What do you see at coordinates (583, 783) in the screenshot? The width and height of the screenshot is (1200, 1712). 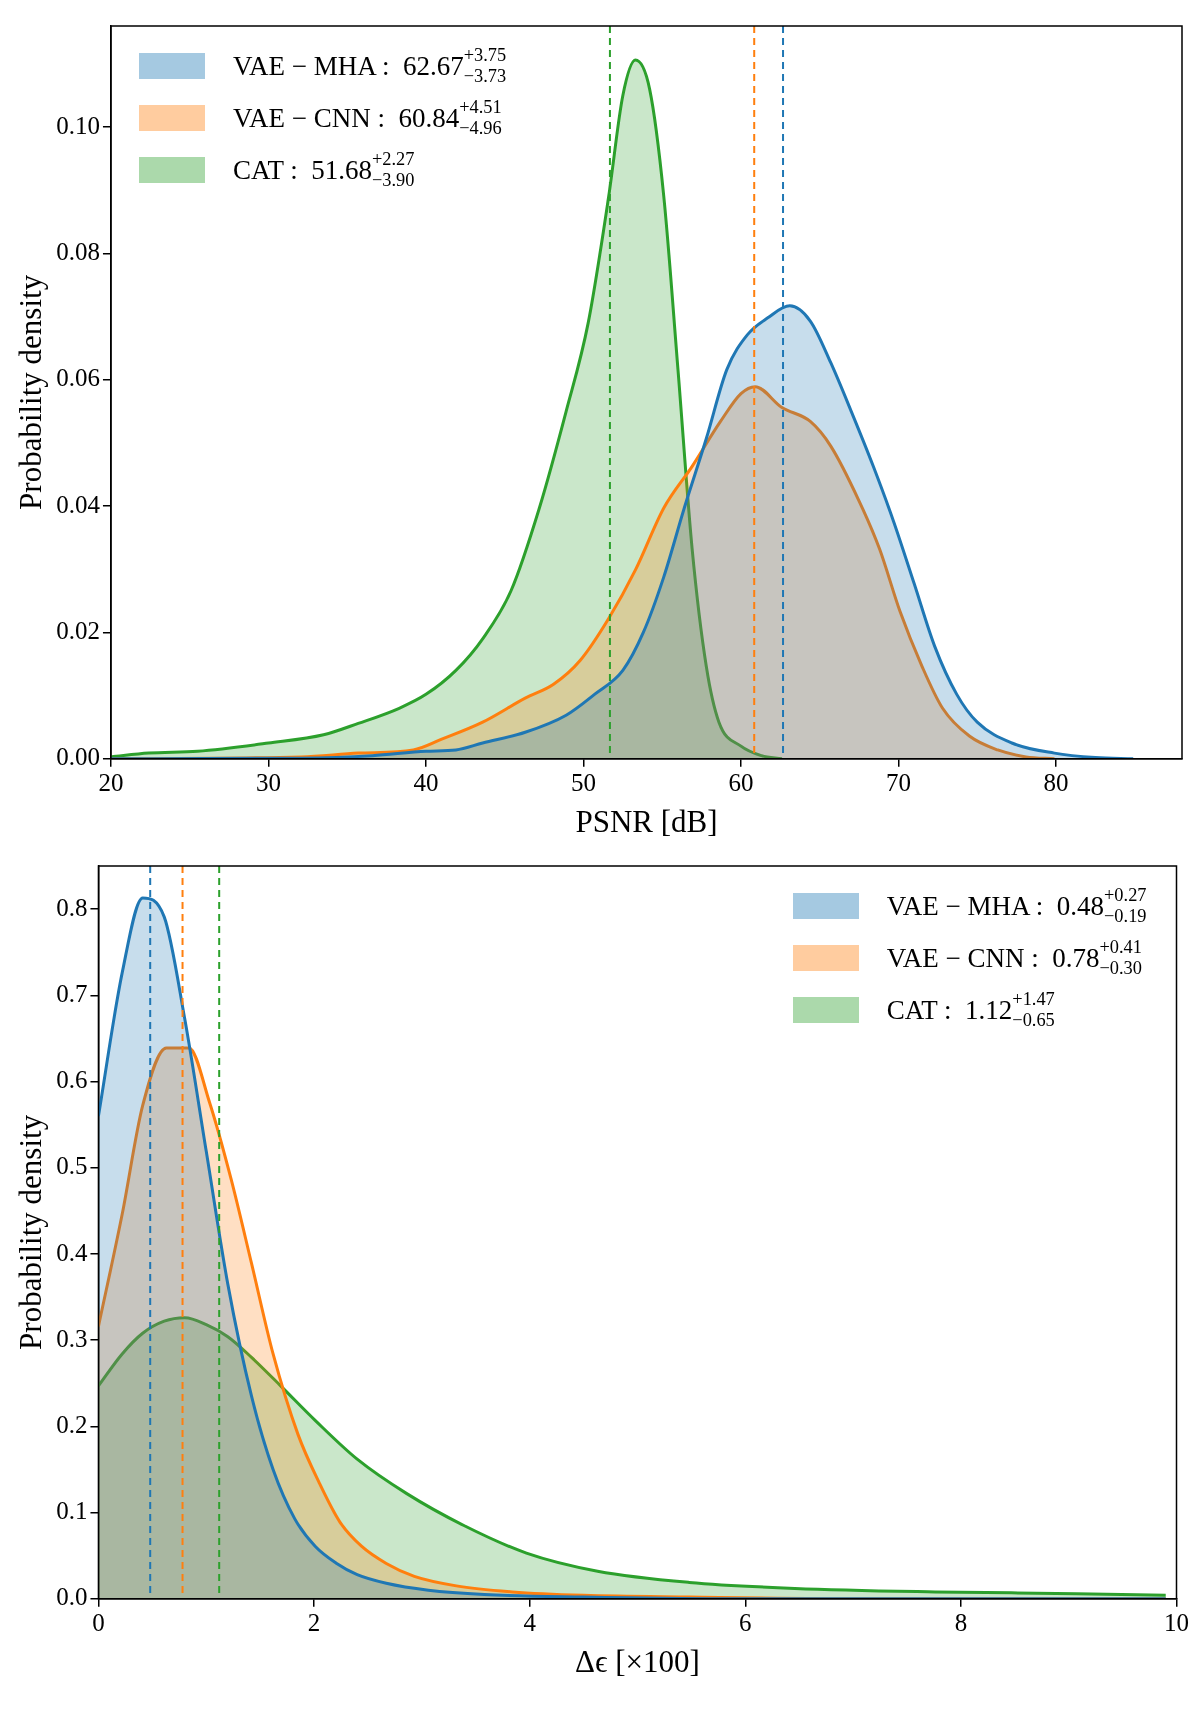 I see `x-tick-label: 50` at bounding box center [583, 783].